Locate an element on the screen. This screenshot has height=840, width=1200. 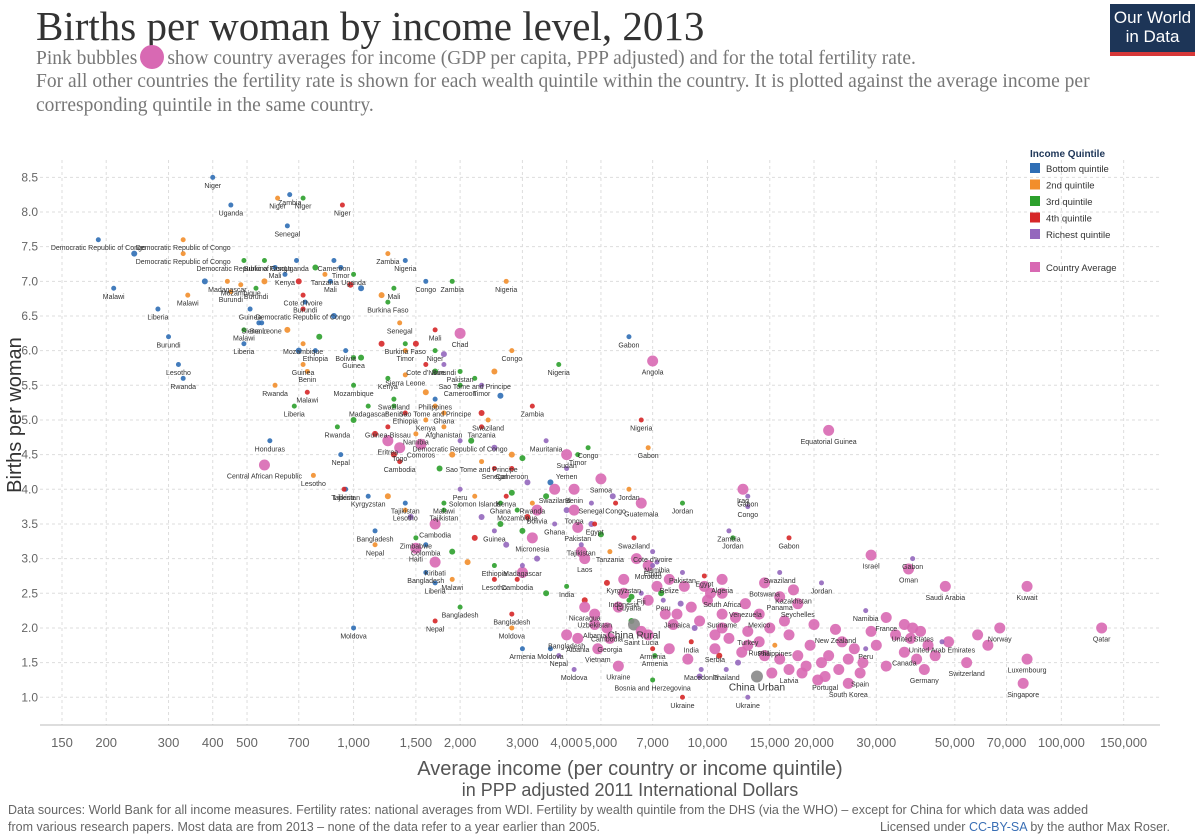
x-tick-label: 100,000 is located at coordinates (1061, 742).